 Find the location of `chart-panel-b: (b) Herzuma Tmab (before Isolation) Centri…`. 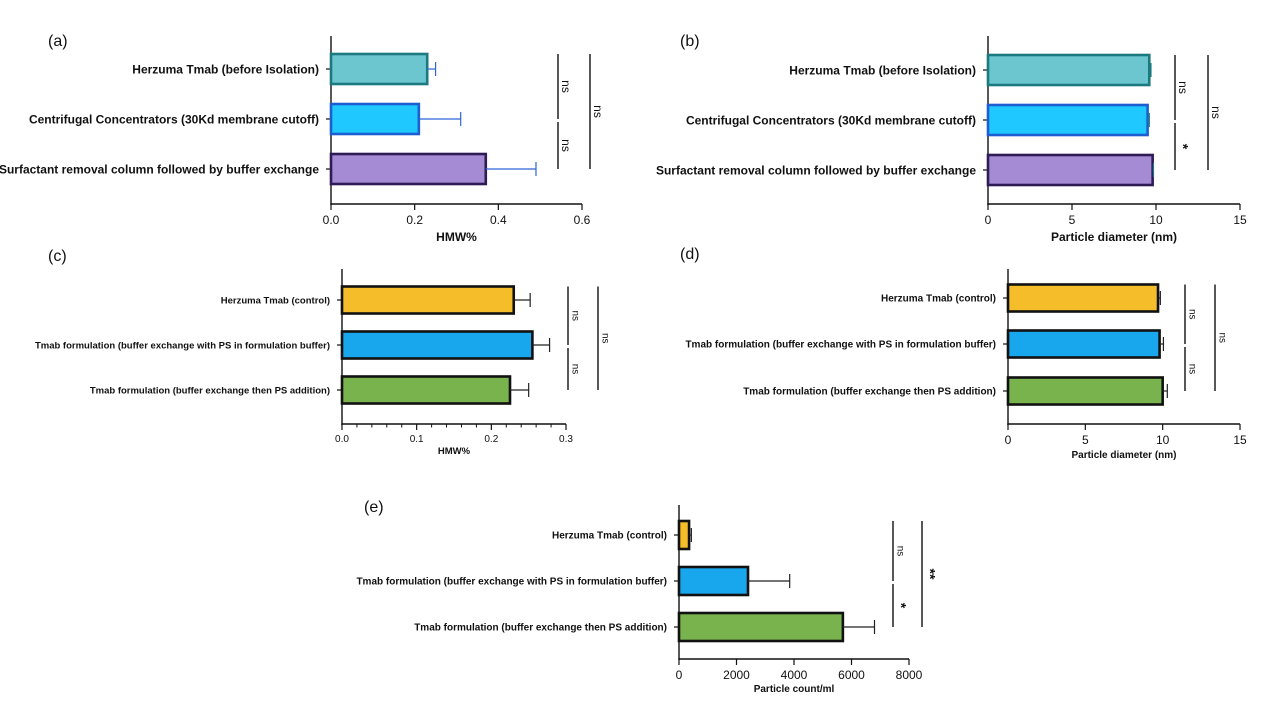

chart-panel-b: (b) Herzuma Tmab (before Isolation) Centri… is located at coordinates (951, 138).